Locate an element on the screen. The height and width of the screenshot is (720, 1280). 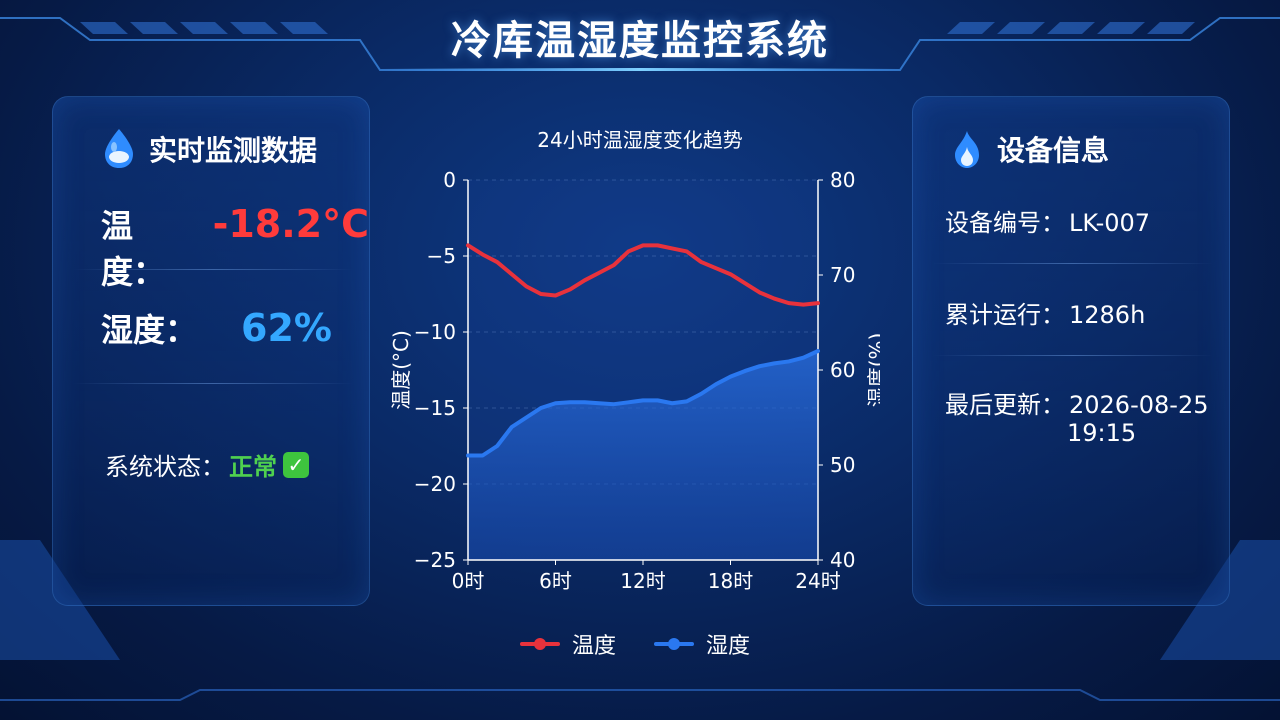
runtime-row: 累计运行： 1286h is located at coordinates (1045, 312).